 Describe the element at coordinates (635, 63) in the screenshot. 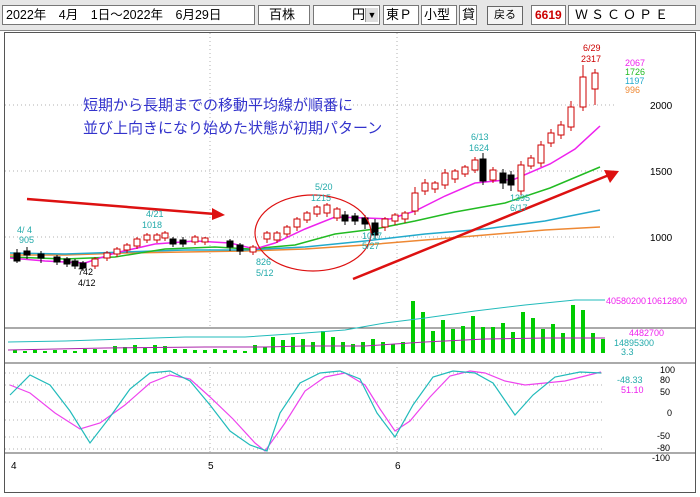

I see `ma-value-short: 2067` at that location.